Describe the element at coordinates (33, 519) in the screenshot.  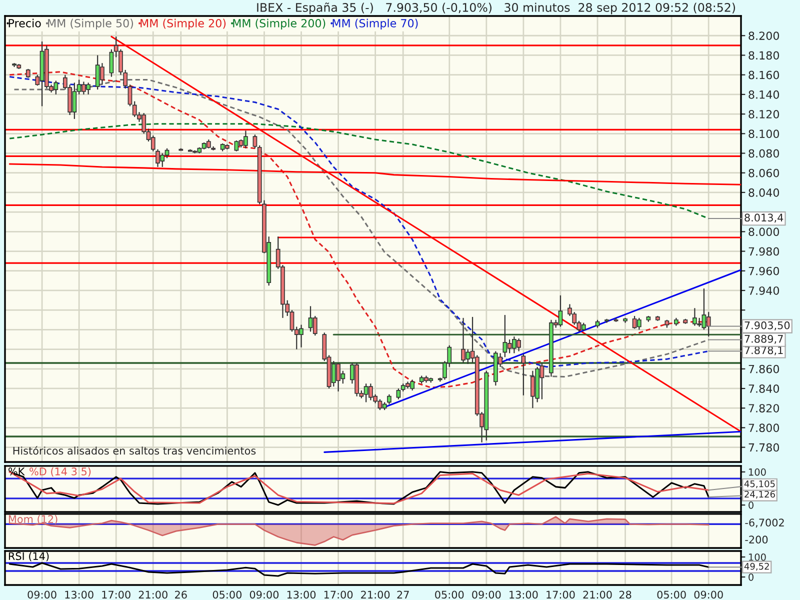
I see `series-label: Mom (12)` at that location.